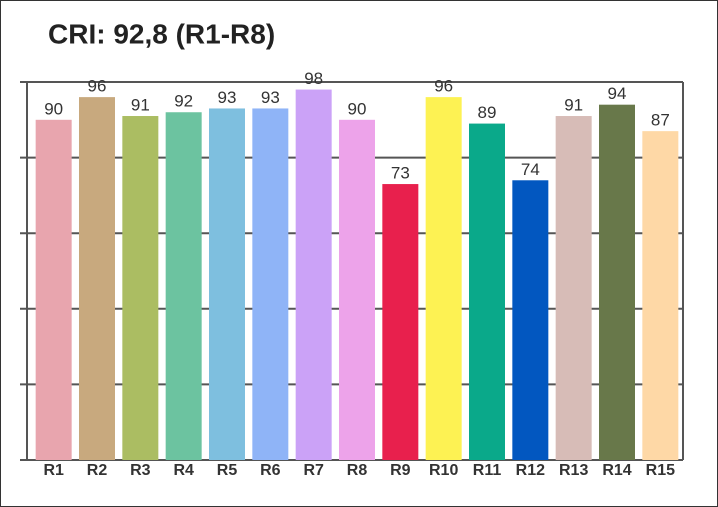 This screenshot has height=507, width=718. I want to click on x-tick-label: R7, so click(313, 470).